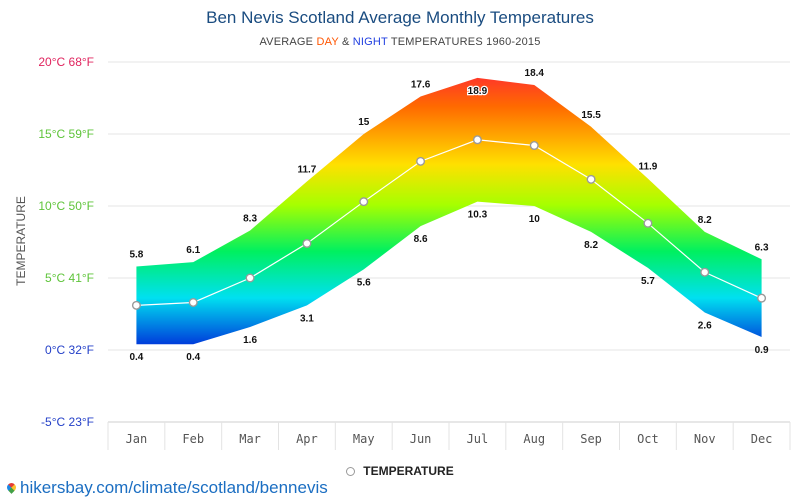 The height and width of the screenshot is (500, 800). What do you see at coordinates (306, 170) in the screenshot?
I see `day-value-label: 11.7` at bounding box center [306, 170].